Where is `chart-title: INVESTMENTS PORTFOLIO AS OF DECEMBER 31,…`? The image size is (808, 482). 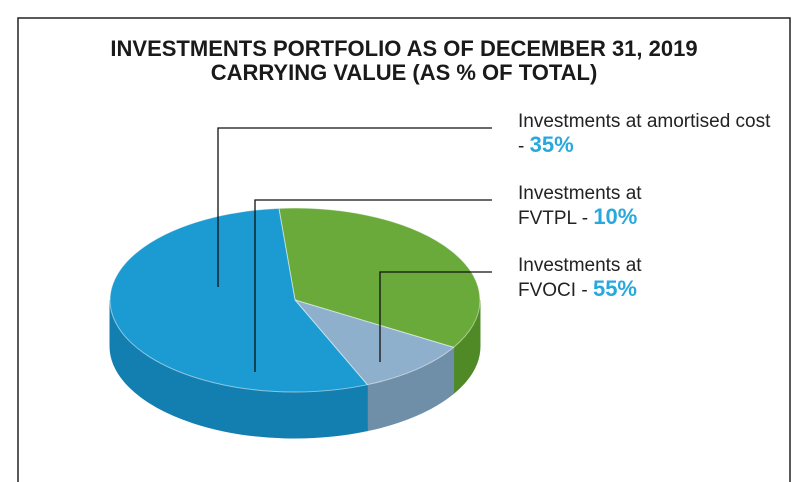 chart-title: INVESTMENTS PORTFOLIO AS OF DECEMBER 31,… is located at coordinates (403, 48).